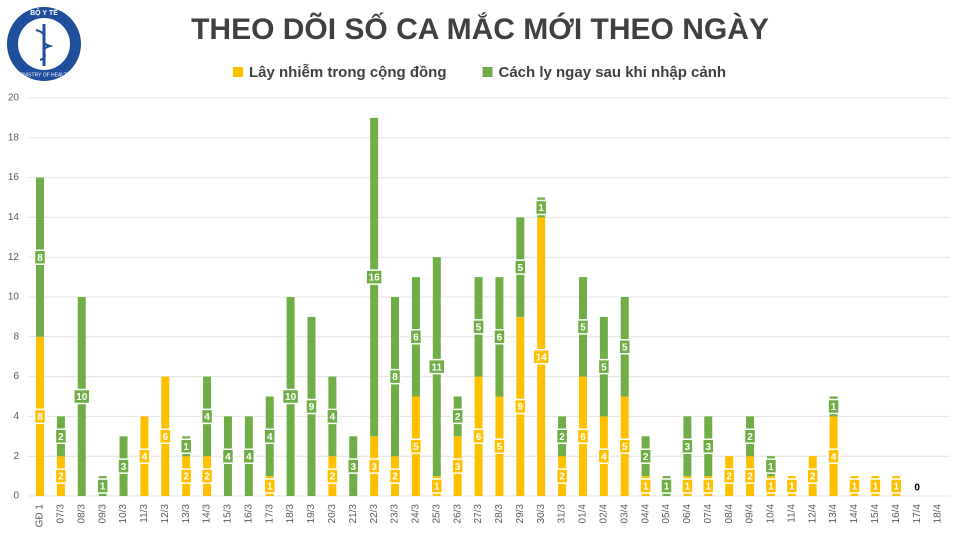  What do you see at coordinates (917, 488) in the screenshot?
I see `value-label: 0` at bounding box center [917, 488].